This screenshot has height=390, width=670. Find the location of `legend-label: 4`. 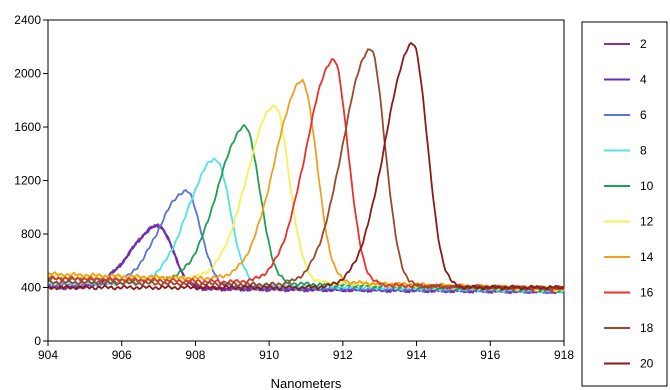

legend-label: 4 is located at coordinates (643, 80).